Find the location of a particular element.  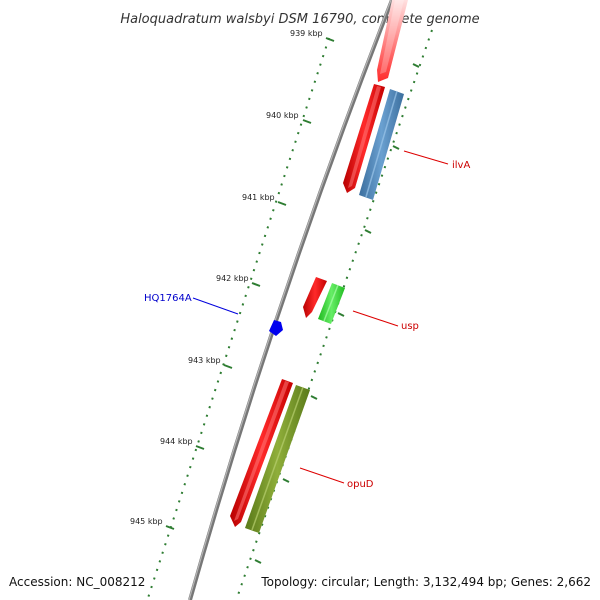

tick-label: 941 kbp is located at coordinates (258, 197).